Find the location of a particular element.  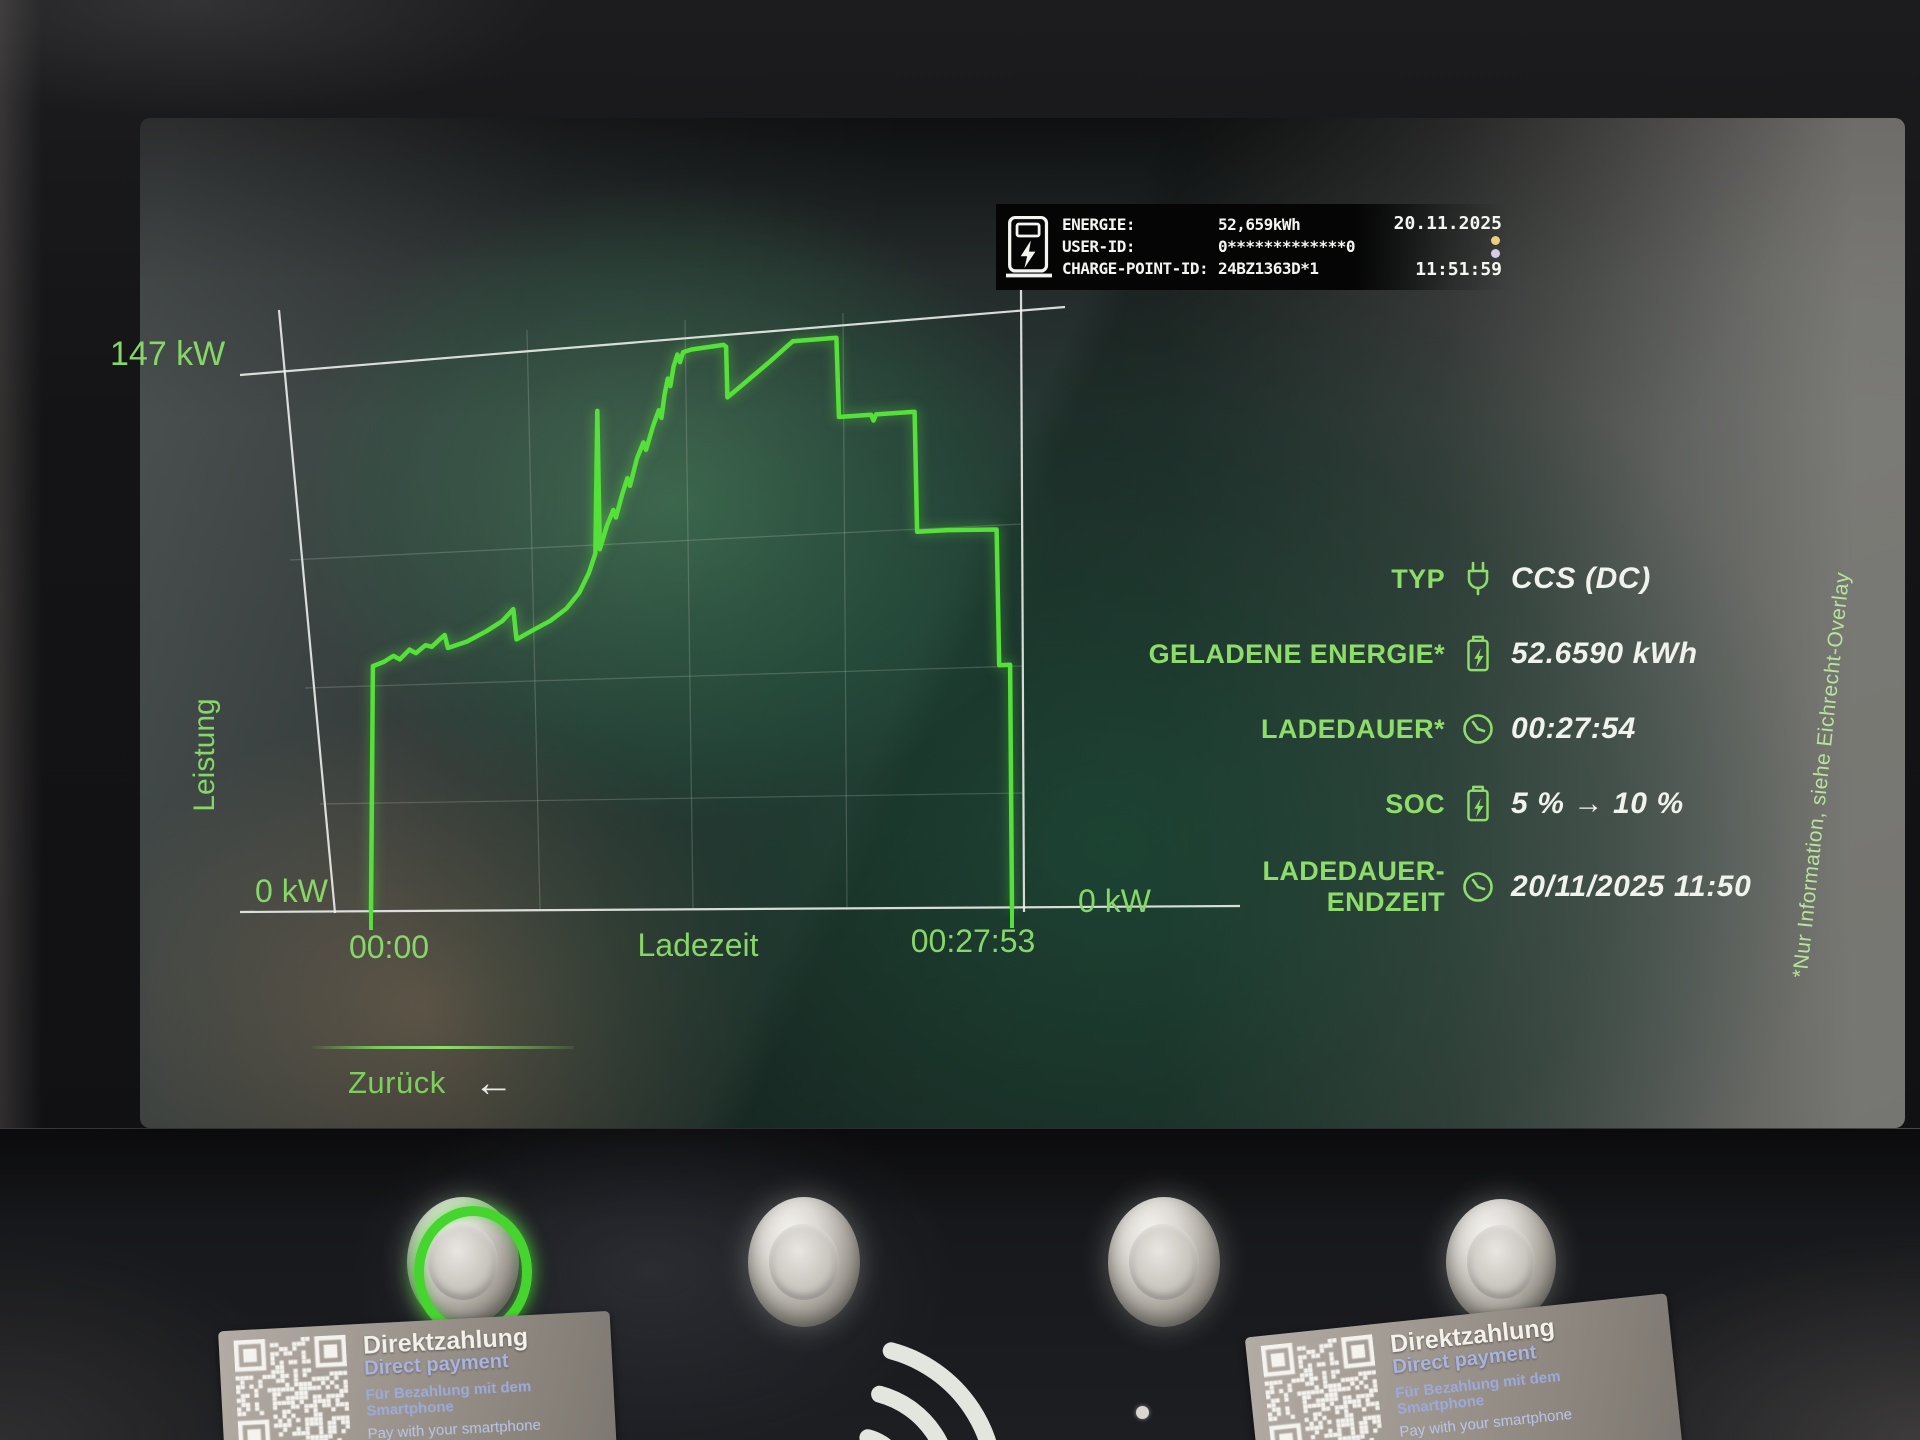

badge-date-time: 20.11.2025 11:51:59 is located at coordinates (1451, 247).